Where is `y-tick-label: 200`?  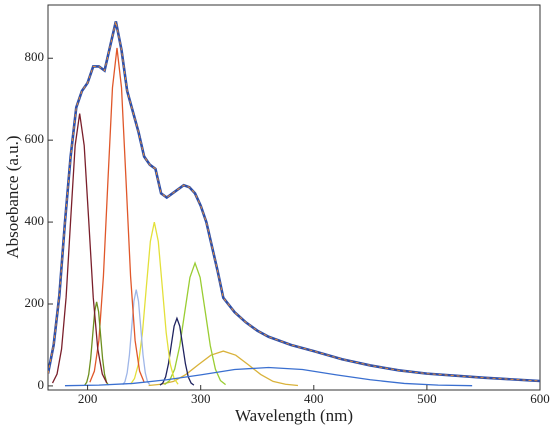
y-tick-label: 200 is located at coordinates (35, 302).